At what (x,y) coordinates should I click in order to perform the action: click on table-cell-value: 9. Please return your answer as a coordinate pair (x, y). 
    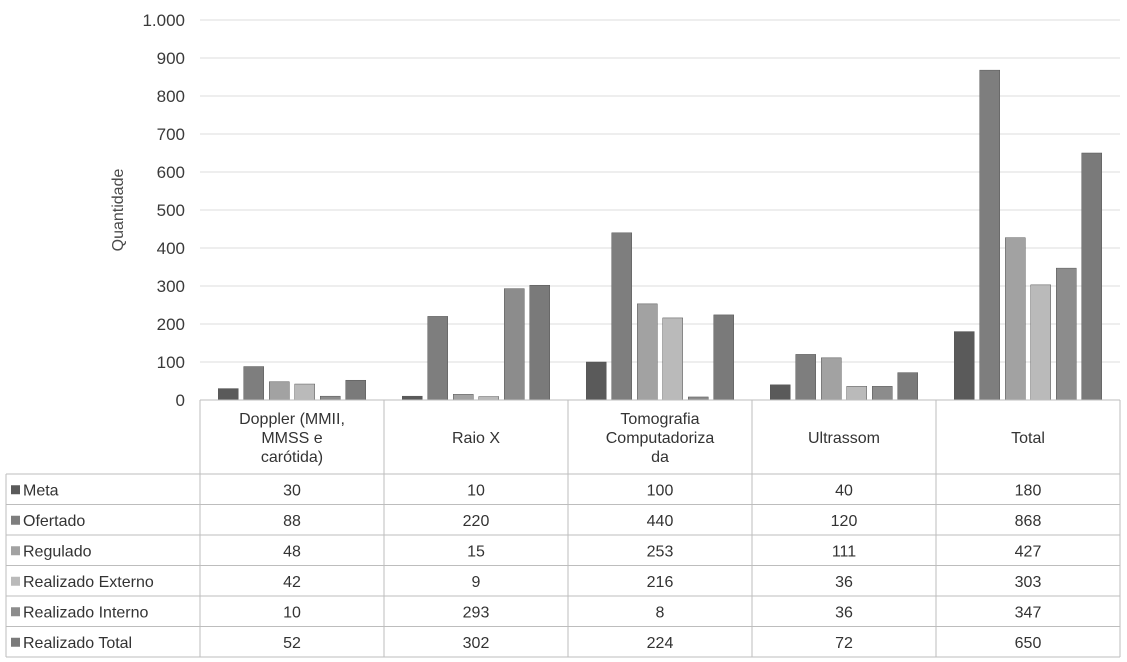
    Looking at the image, I should click on (476, 582).